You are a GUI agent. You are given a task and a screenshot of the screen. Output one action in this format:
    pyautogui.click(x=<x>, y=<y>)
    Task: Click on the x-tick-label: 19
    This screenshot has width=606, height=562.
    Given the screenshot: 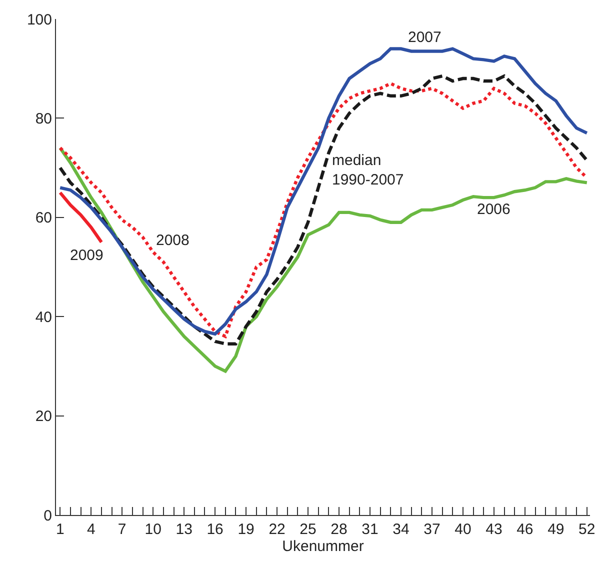 What is the action you would take?
    pyautogui.click(x=246, y=529)
    